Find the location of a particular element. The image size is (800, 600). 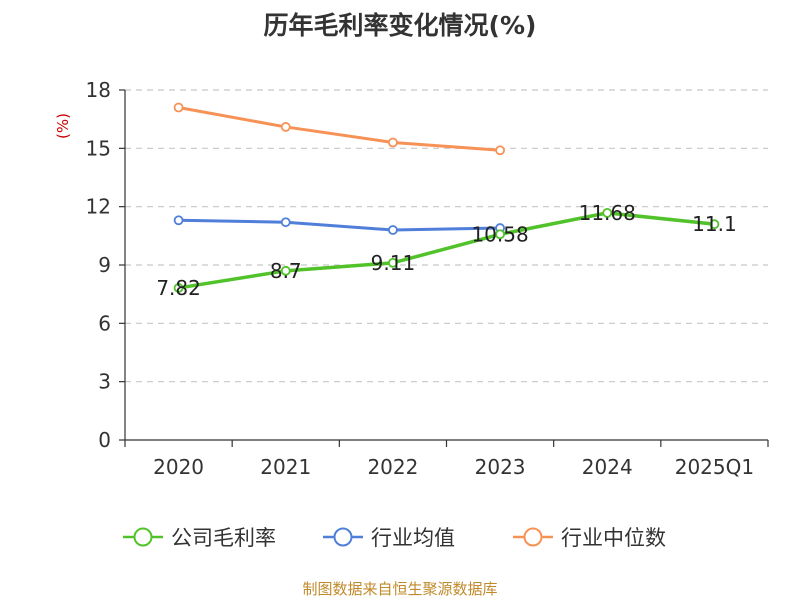

y-tick-label: 3 is located at coordinates (104, 382).